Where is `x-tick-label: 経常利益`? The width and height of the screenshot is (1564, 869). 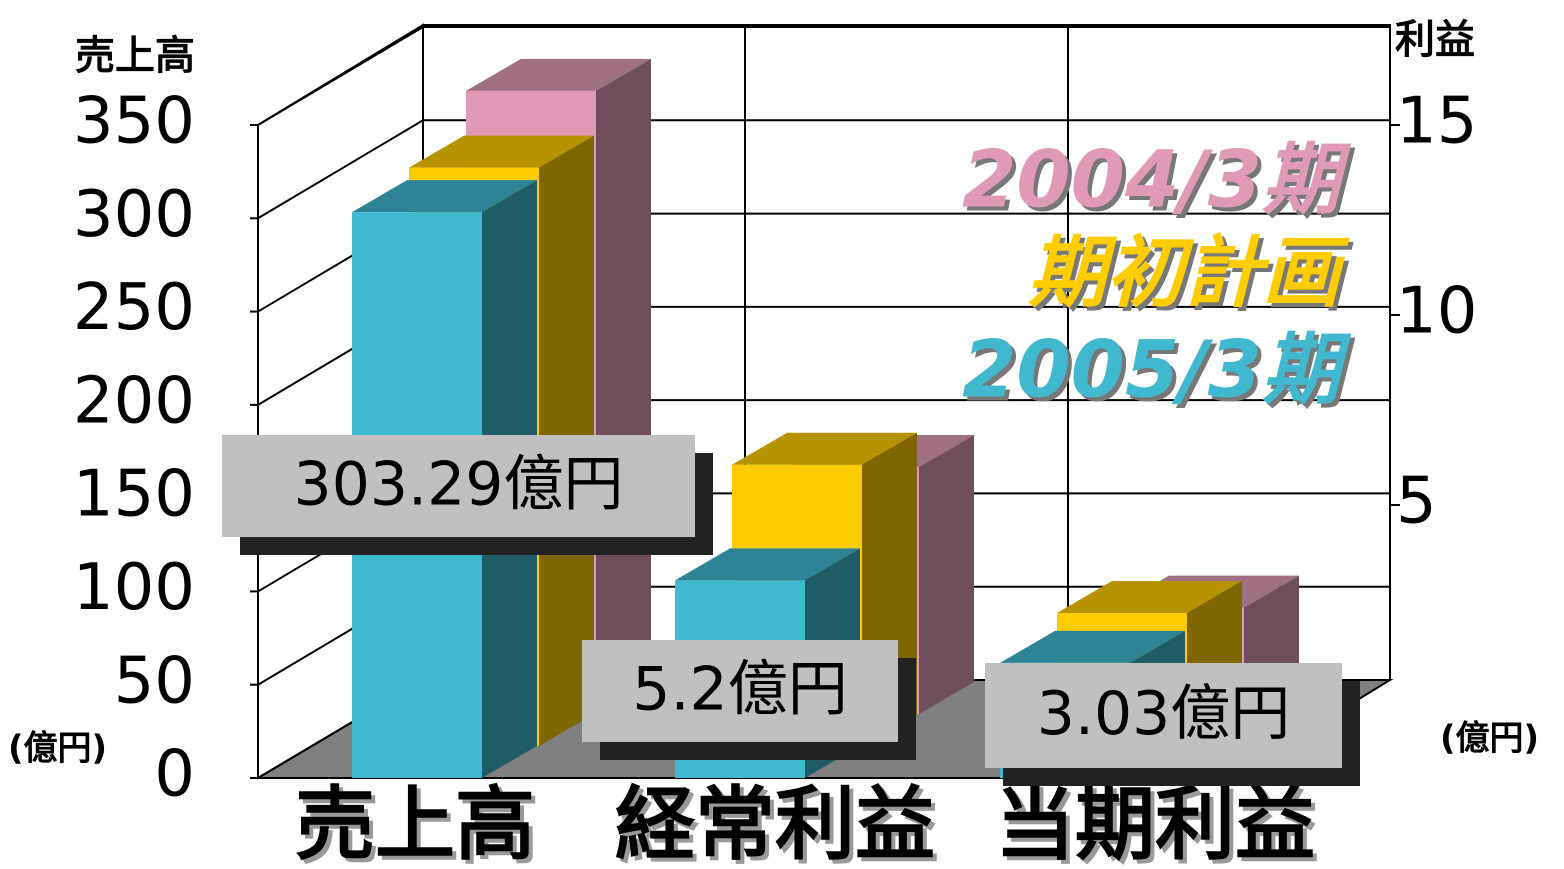
x-tick-label: 経常利益 is located at coordinates (775, 823).